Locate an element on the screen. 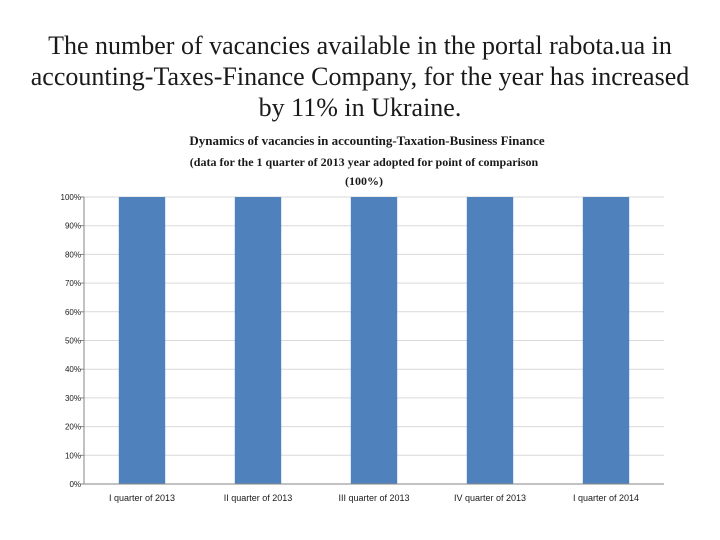 The width and height of the screenshot is (720, 540). y-tick-label: 90% is located at coordinates (73, 226).